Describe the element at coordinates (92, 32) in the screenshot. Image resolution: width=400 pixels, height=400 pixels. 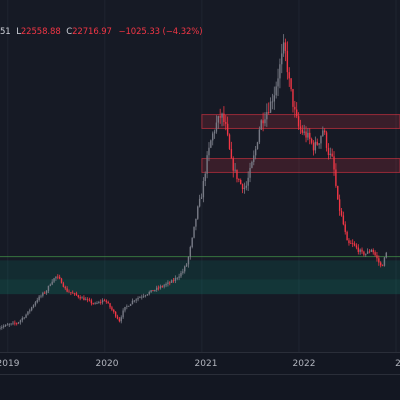
I see `close-value: 22716.97` at that location.